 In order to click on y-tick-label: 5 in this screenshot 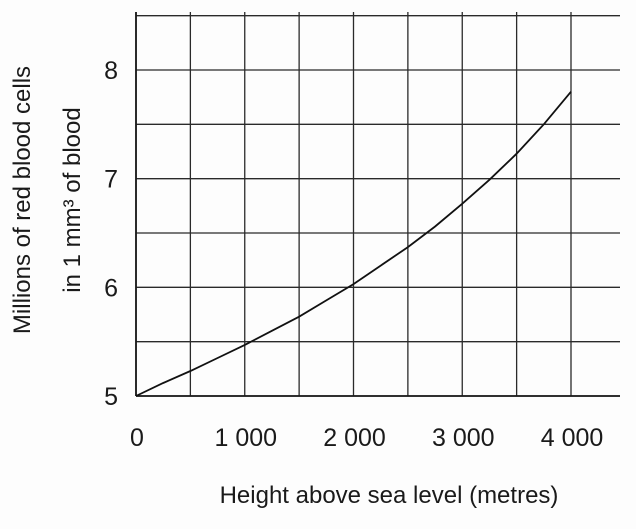, I will do `click(111, 397)`.